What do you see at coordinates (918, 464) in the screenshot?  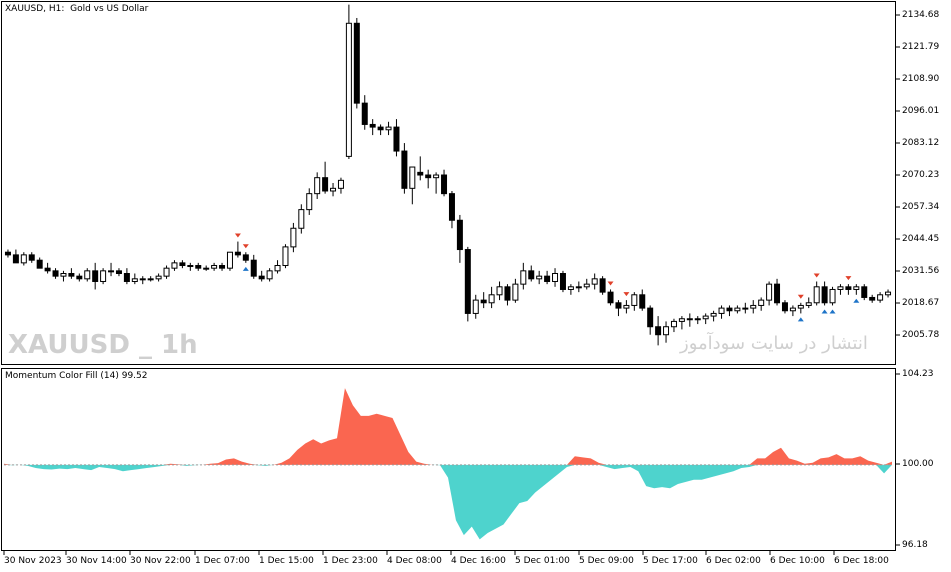 I see `indicator-axis-label: 100.00` at bounding box center [918, 464].